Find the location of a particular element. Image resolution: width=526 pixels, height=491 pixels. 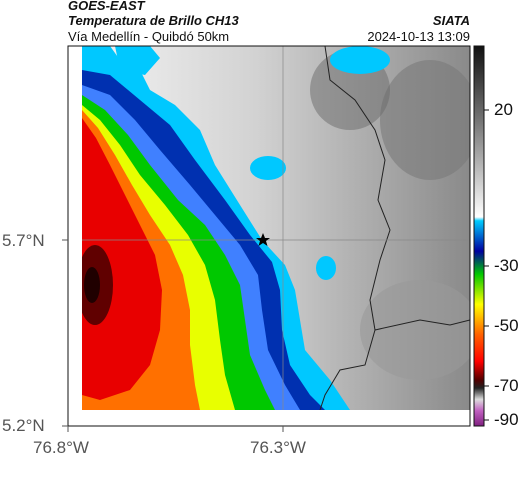

agency-label: SIATA is located at coordinates (451, 20).